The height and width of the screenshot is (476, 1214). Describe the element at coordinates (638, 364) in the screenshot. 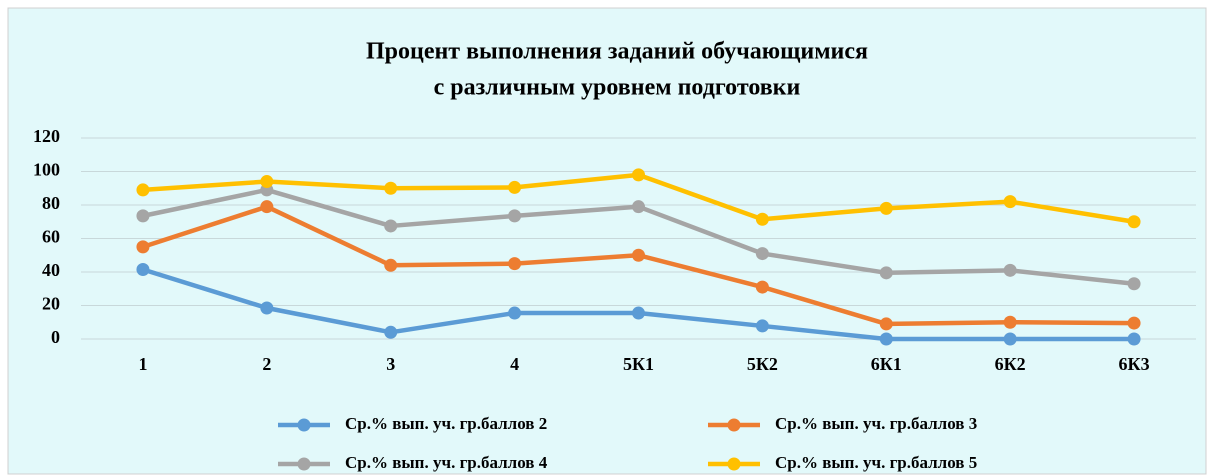

I see `x-tick-label: 5К1` at that location.